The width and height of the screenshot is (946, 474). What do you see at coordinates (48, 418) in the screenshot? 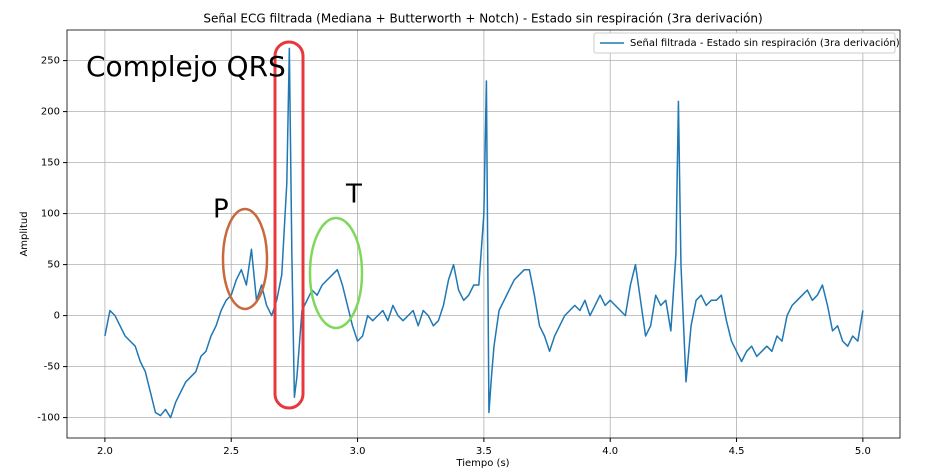
I see `y-tick-label: -100` at bounding box center [48, 418].